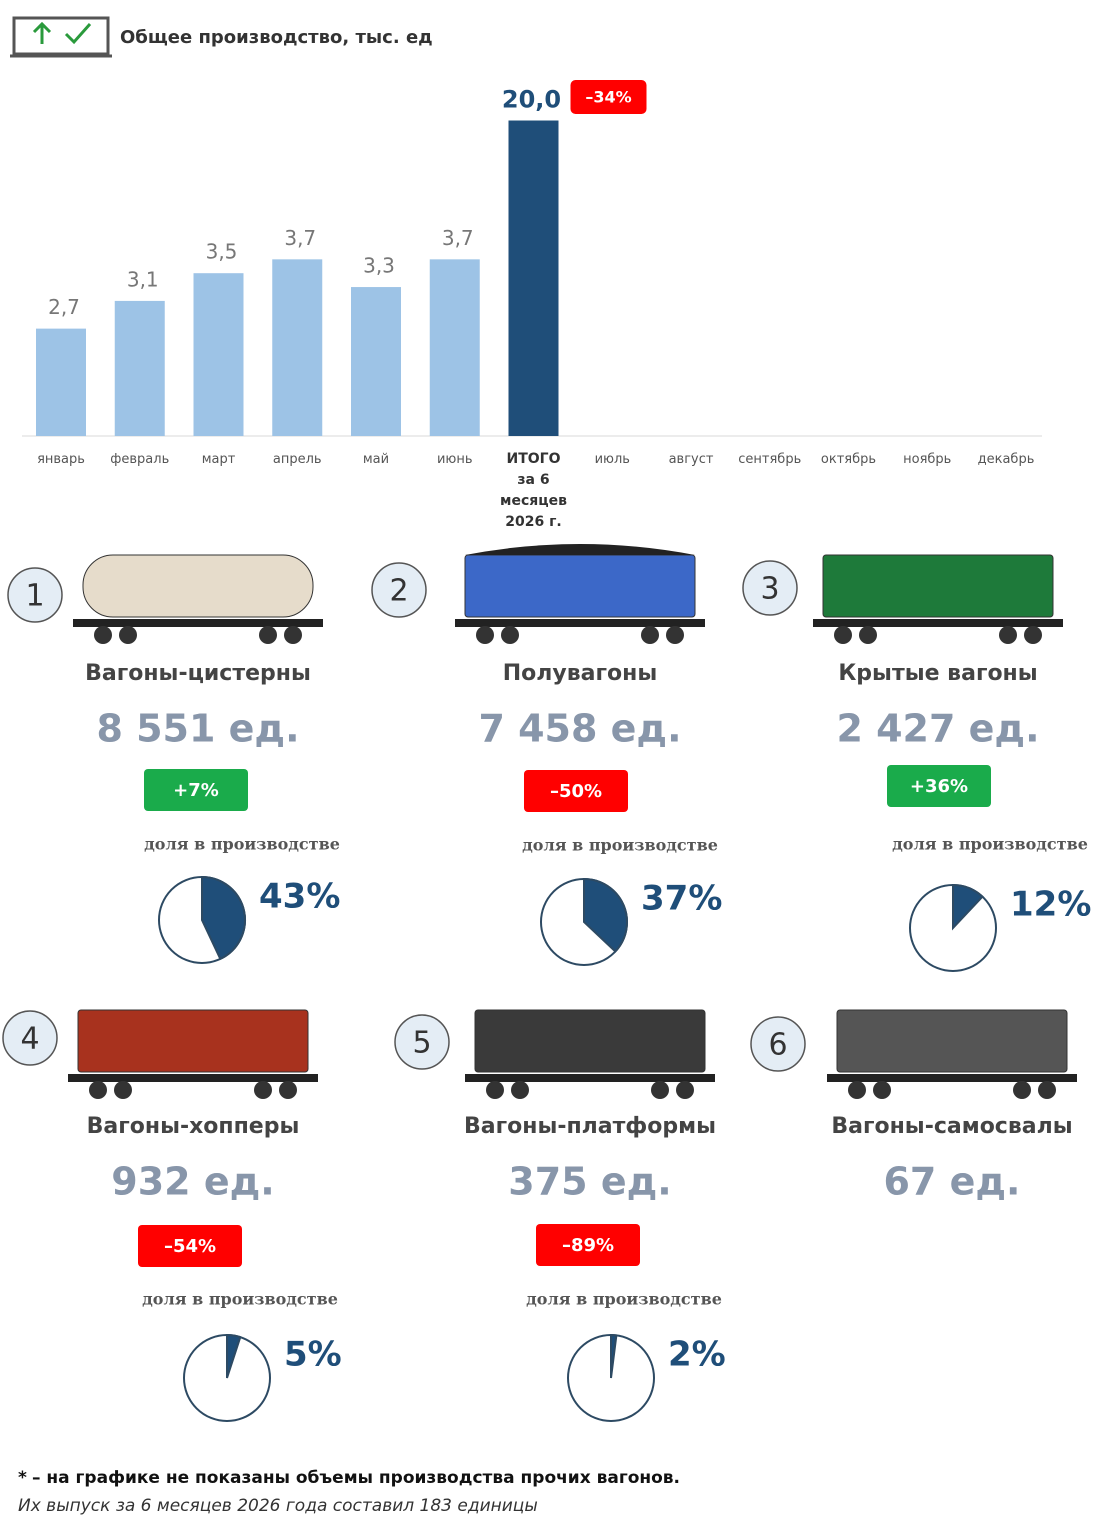 Image resolution: width=1106 pixels, height=1530 pixels. What do you see at coordinates (1050, 905) in the screenshot?
I see `share-label: 12%` at bounding box center [1050, 905].